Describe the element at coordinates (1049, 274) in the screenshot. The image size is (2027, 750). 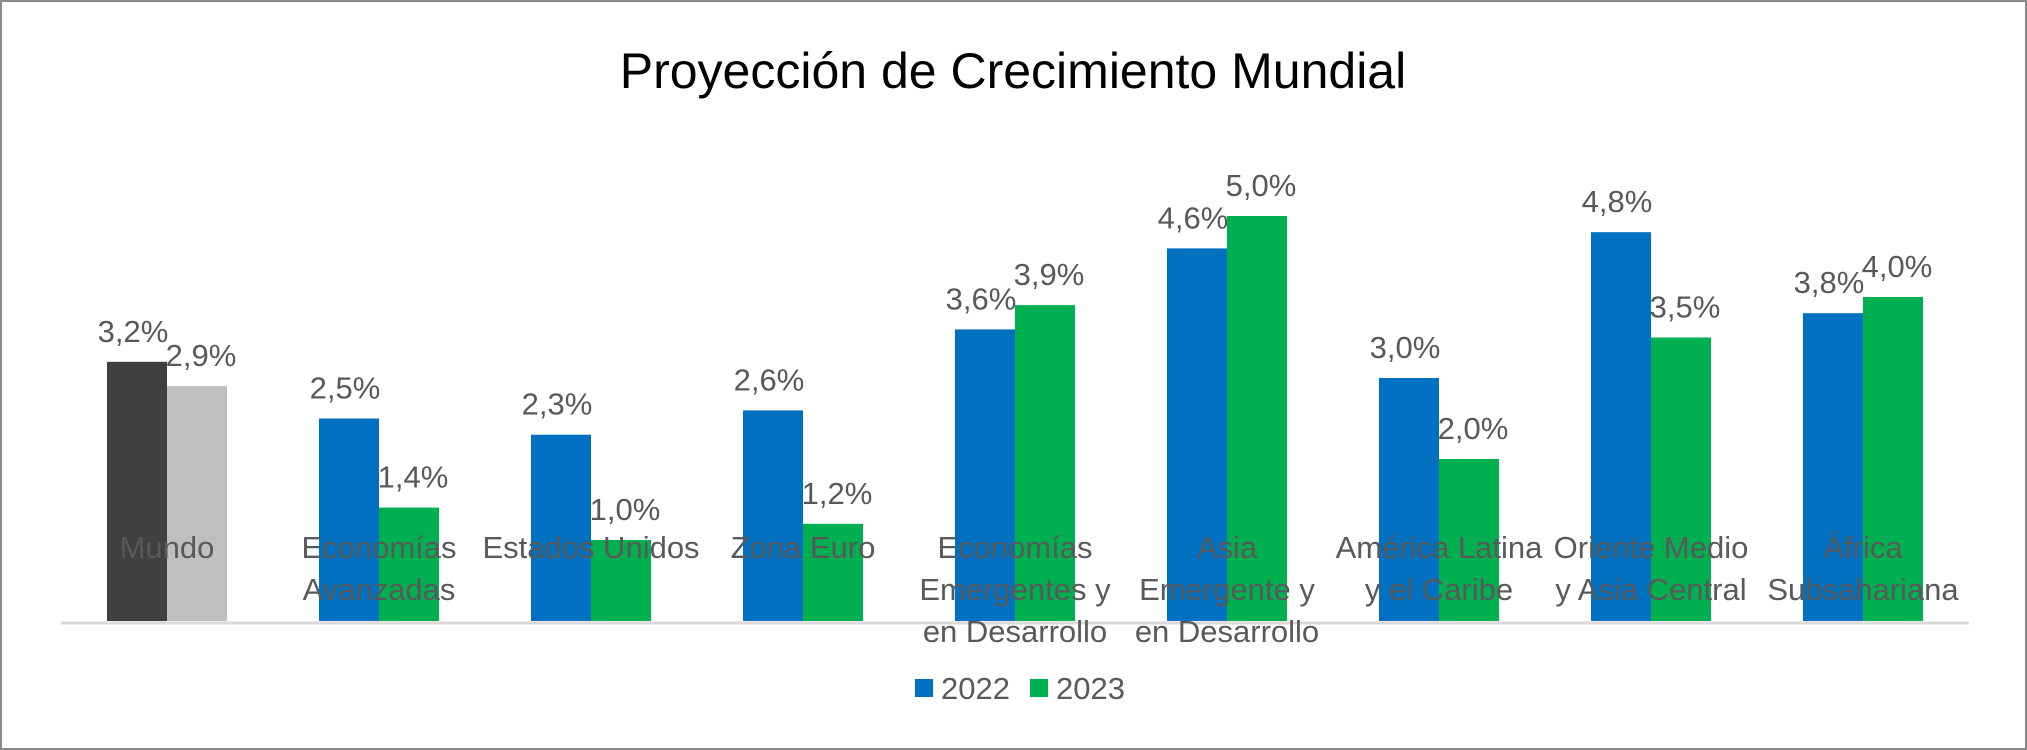
I see `data-label-2023-4: 3,9%` at that location.